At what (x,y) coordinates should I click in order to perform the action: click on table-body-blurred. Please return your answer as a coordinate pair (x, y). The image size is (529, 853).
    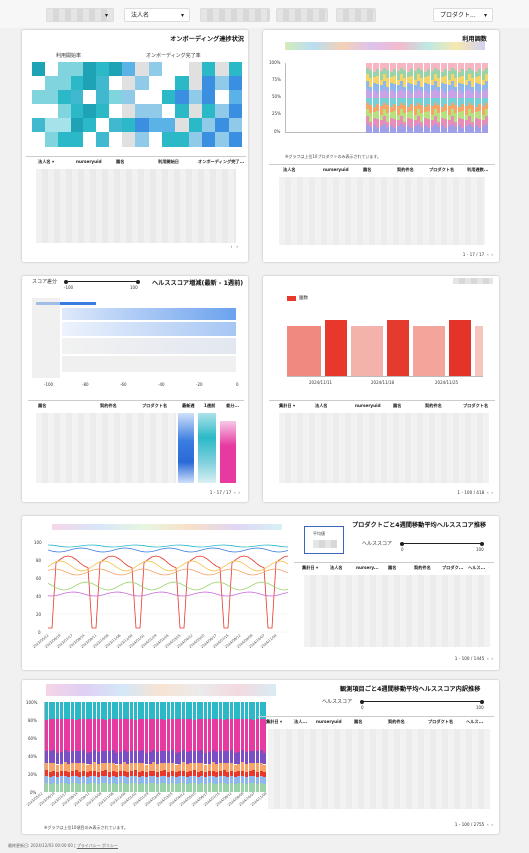
    Looking at the image, I should click on (397, 611).